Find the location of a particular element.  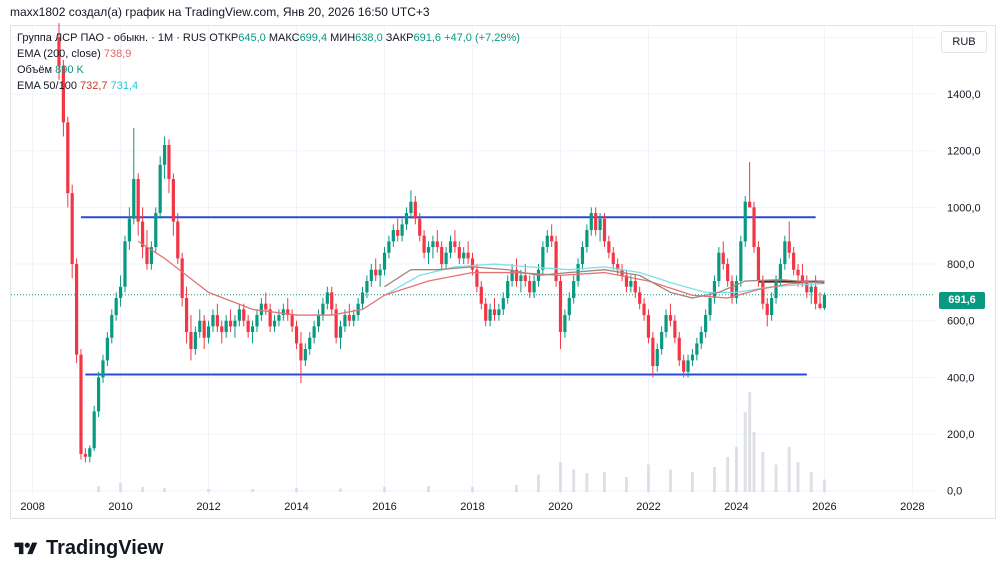

x-tick-label: 2010 is located at coordinates (120, 507).